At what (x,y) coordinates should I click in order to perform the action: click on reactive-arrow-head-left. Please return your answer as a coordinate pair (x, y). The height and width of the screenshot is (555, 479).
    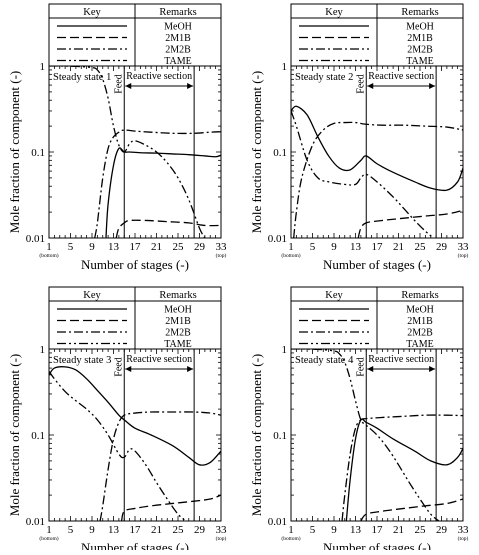
    Looking at the image, I should click on (128, 86).